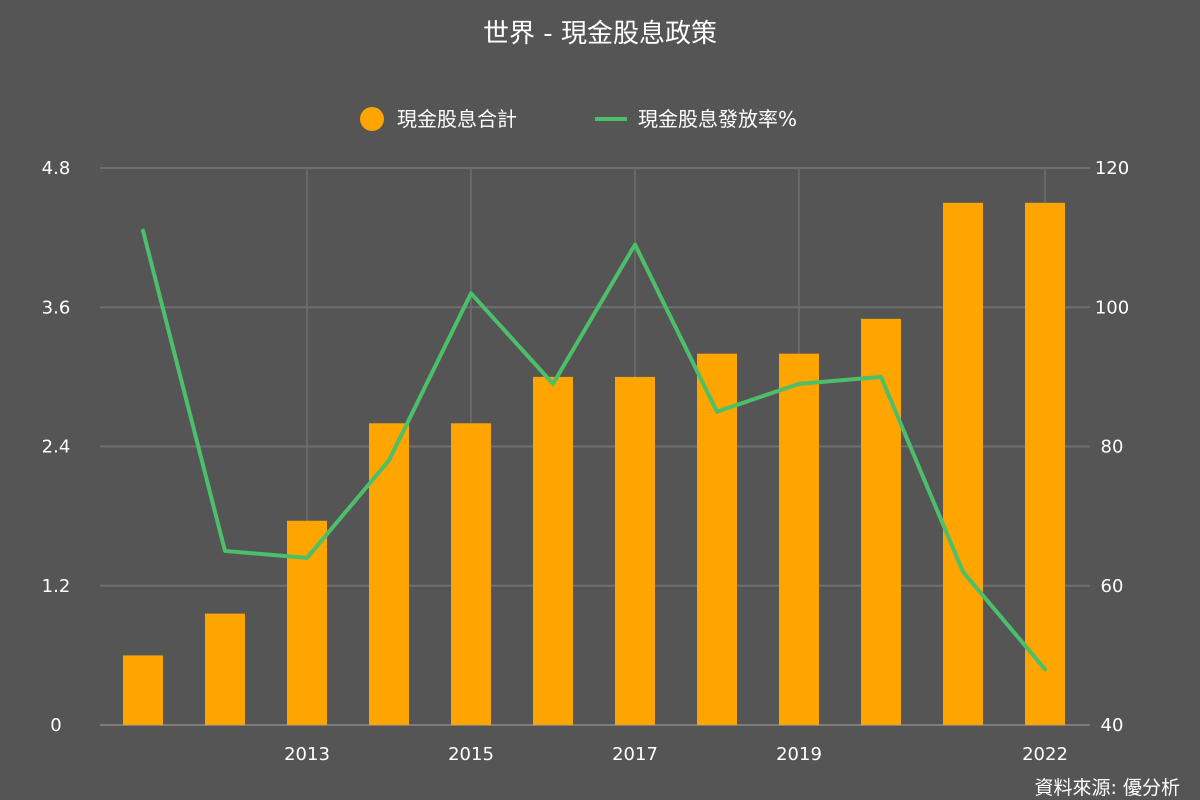  I want to click on bar-2011, so click(143, 690).